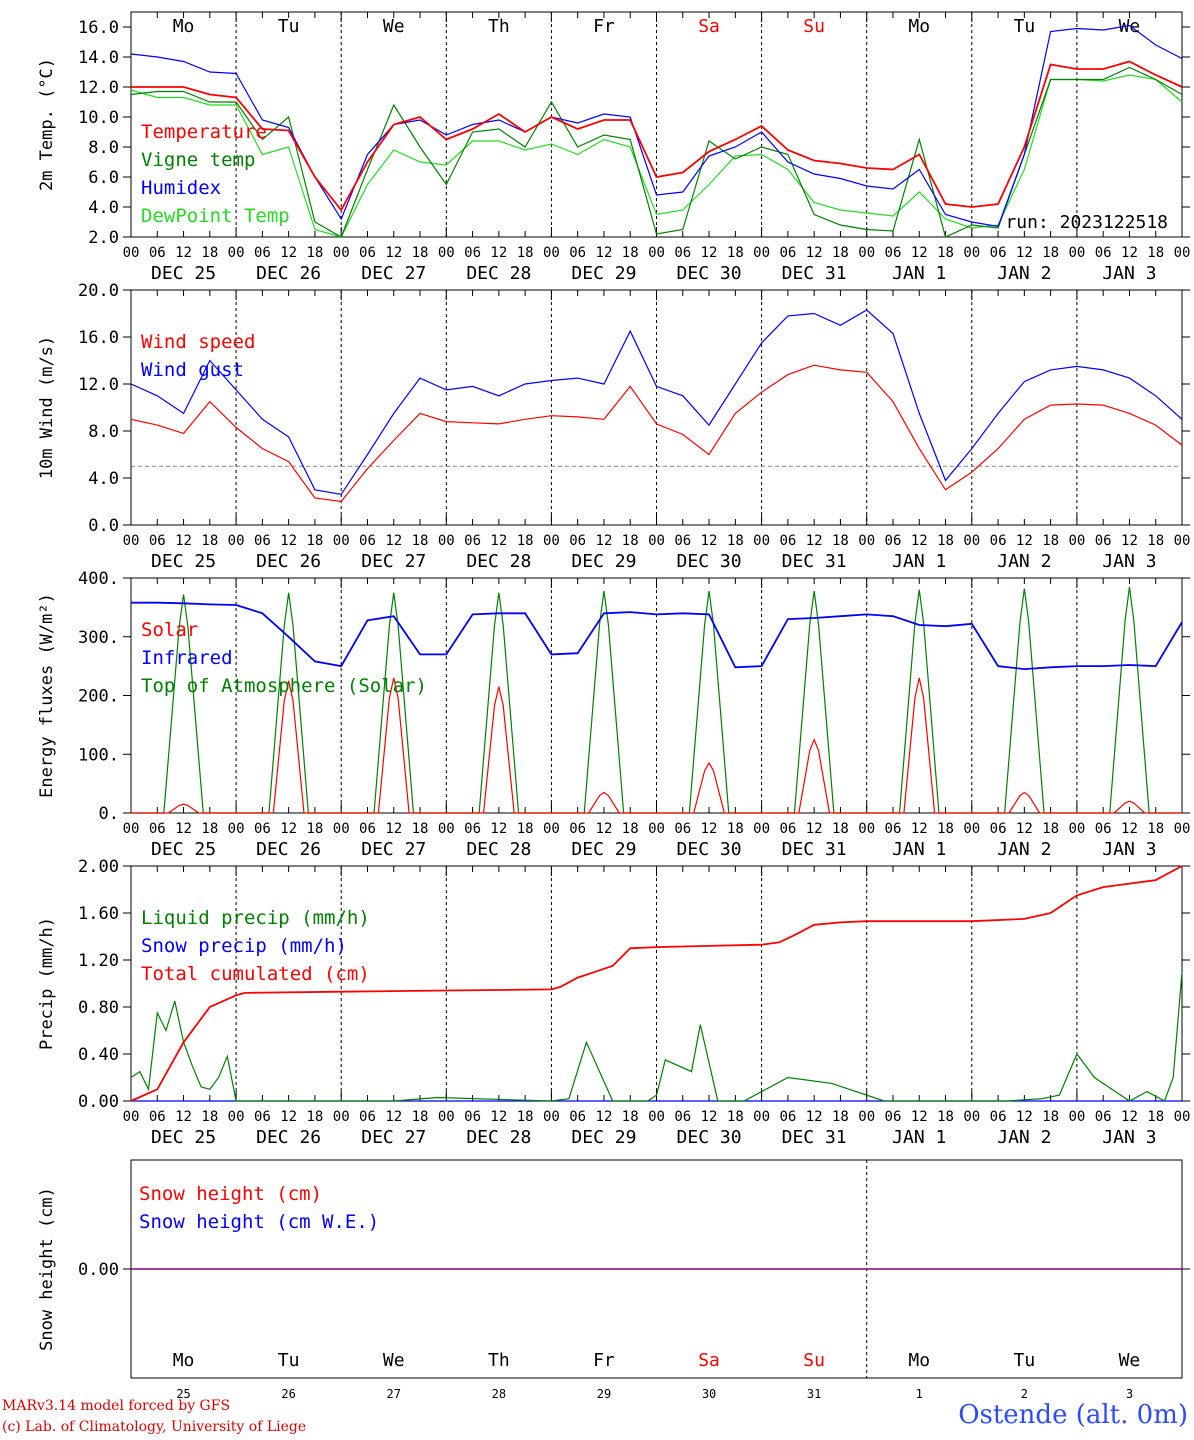 This screenshot has height=1440, width=1194. I want to click on series-wind-gust, so click(656, 402).